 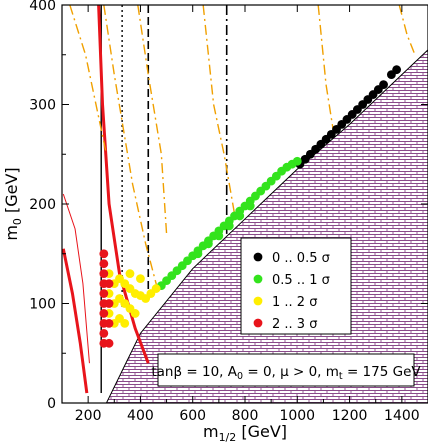 What do you see at coordinates (261, 431) in the screenshot?
I see `x-axis-label-unit: [GeV]` at bounding box center [261, 431].